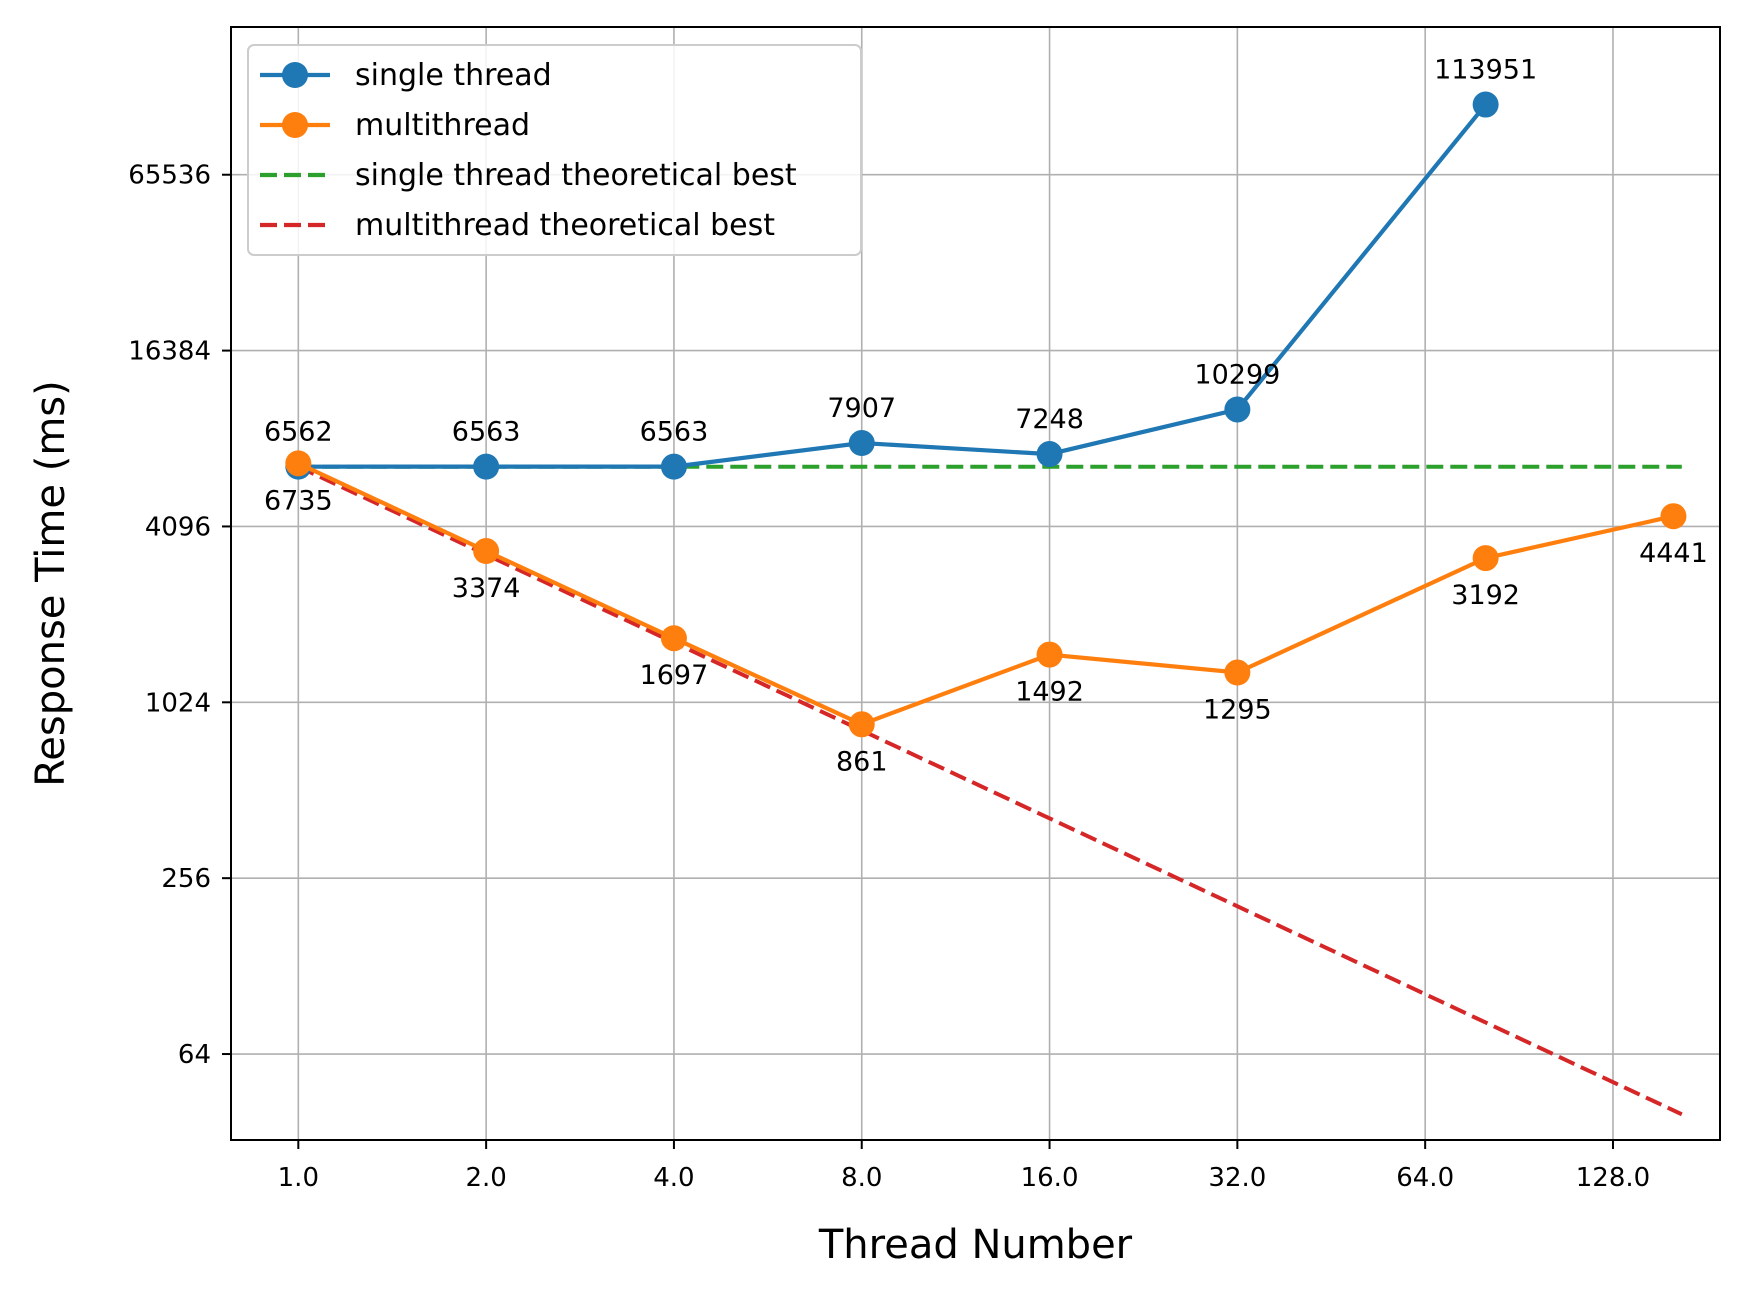  I want to click on data-label: 113951, so click(1485, 70).